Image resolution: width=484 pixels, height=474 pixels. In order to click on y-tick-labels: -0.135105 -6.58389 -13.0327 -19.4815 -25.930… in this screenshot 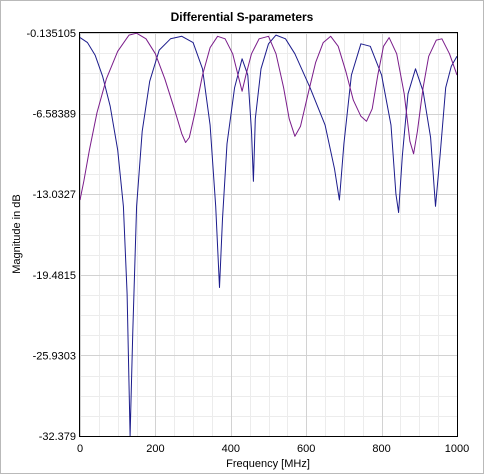, I will do `click(51, 235)`.